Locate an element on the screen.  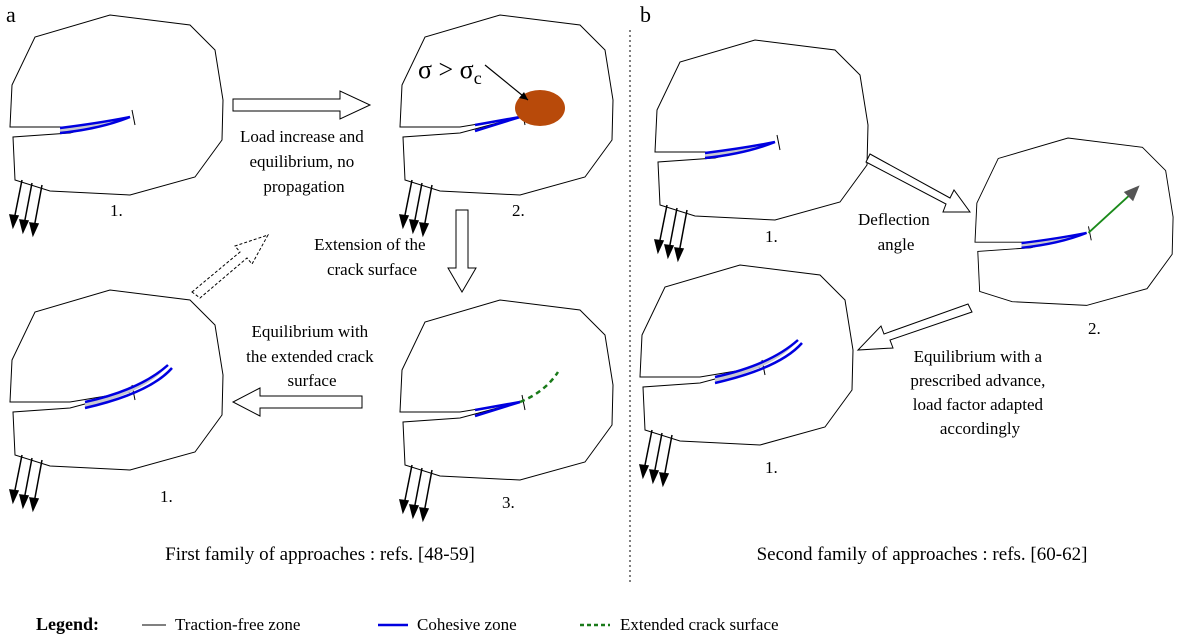
arrow-text: Extension of the crack surface is located at coordinates (372, 257).